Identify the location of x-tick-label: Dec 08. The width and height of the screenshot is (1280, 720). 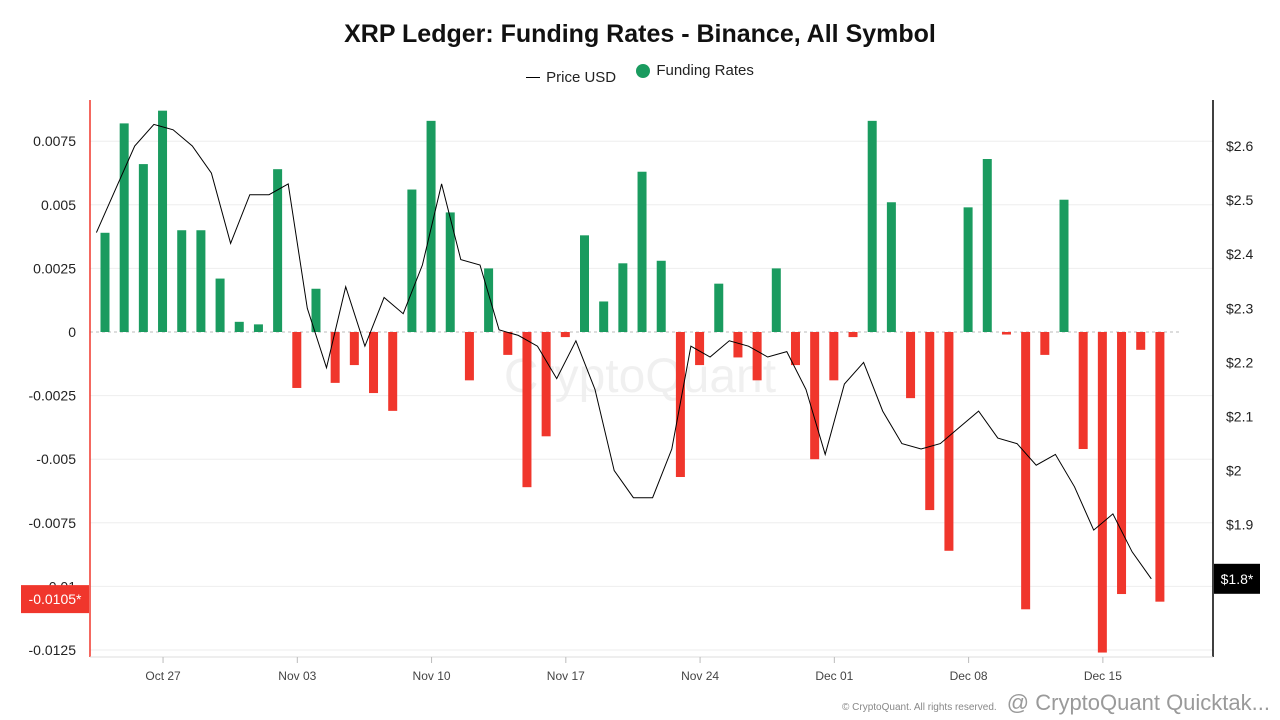
(969, 676).